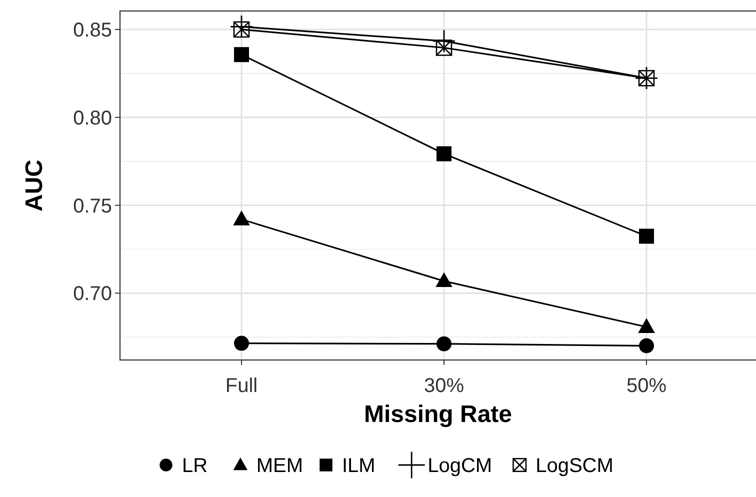  What do you see at coordinates (438, 414) in the screenshot?
I see `x-axis-title: Missing Rate` at bounding box center [438, 414].